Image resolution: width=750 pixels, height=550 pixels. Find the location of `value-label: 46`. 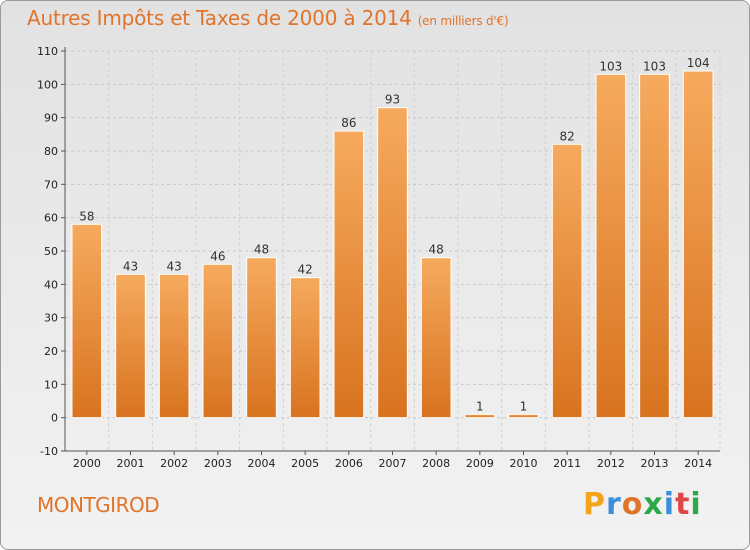

value-label: 46 is located at coordinates (217, 256).